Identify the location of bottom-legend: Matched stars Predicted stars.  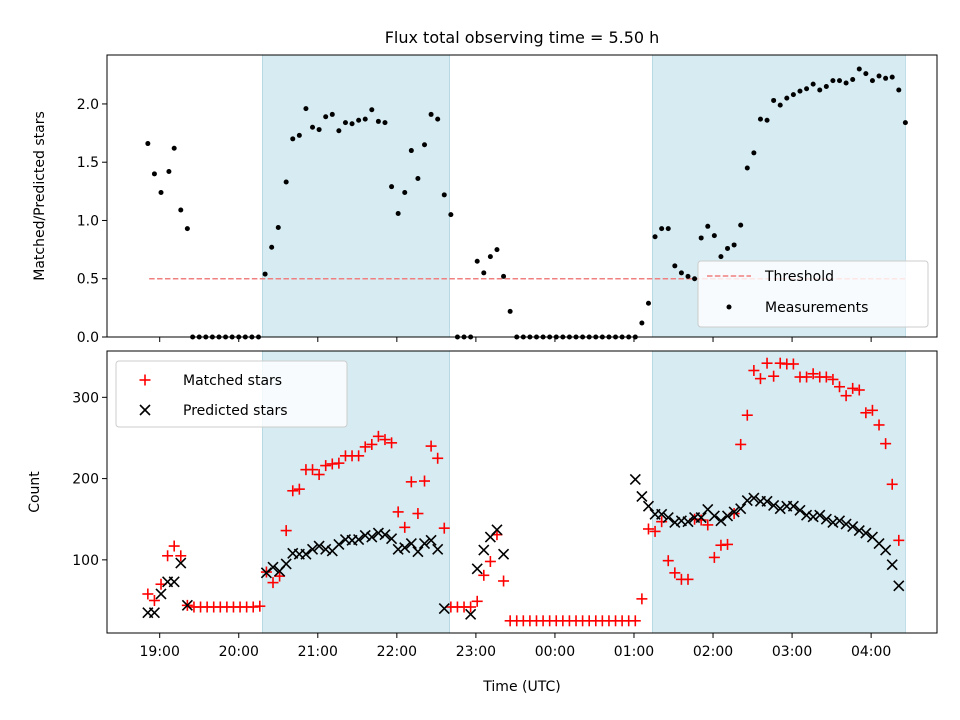
(231, 394).